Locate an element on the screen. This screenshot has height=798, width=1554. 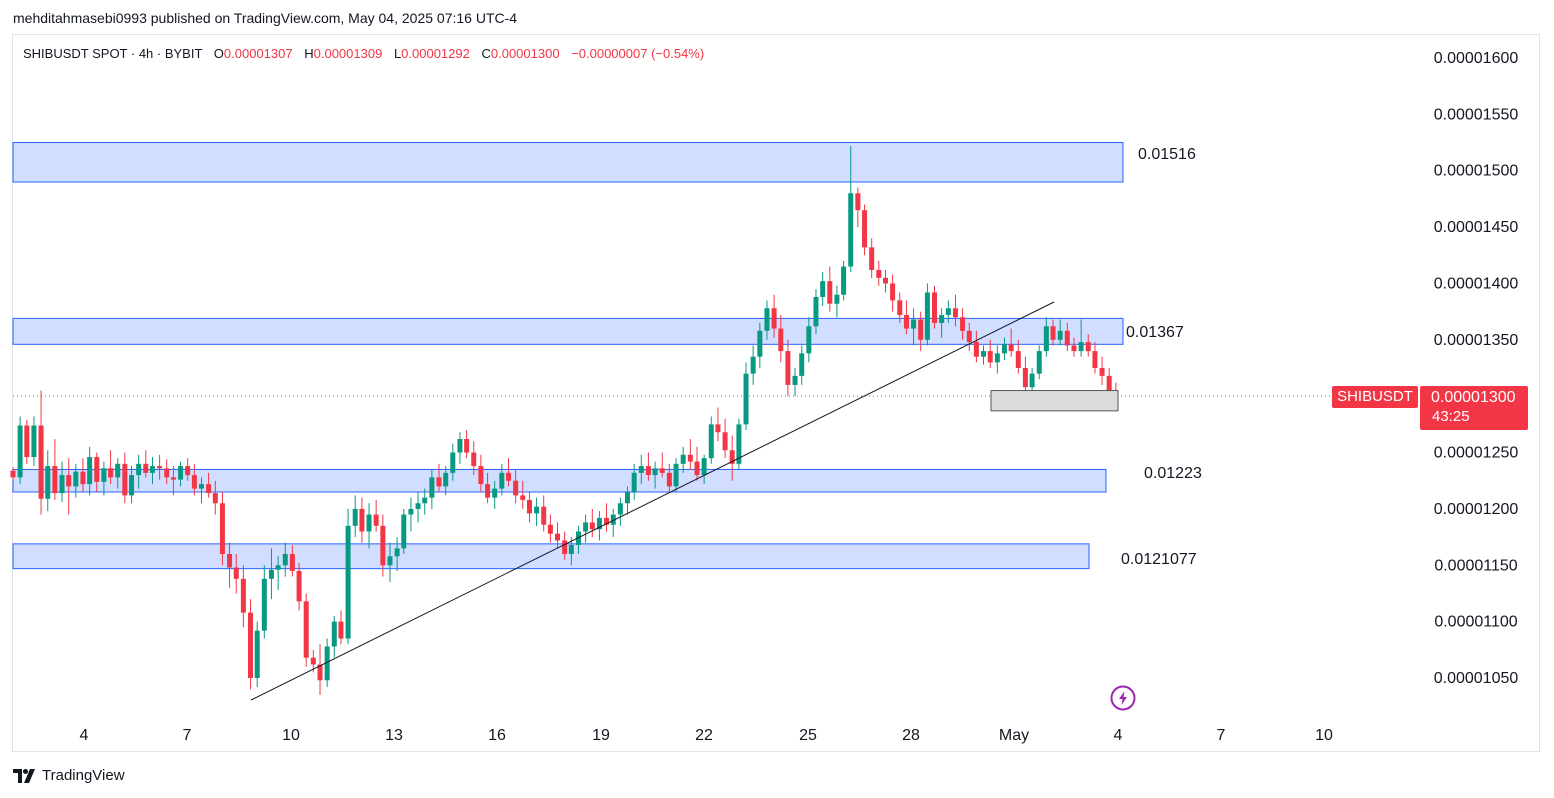
tradingview-logo-icon is located at coordinates (25, 775).